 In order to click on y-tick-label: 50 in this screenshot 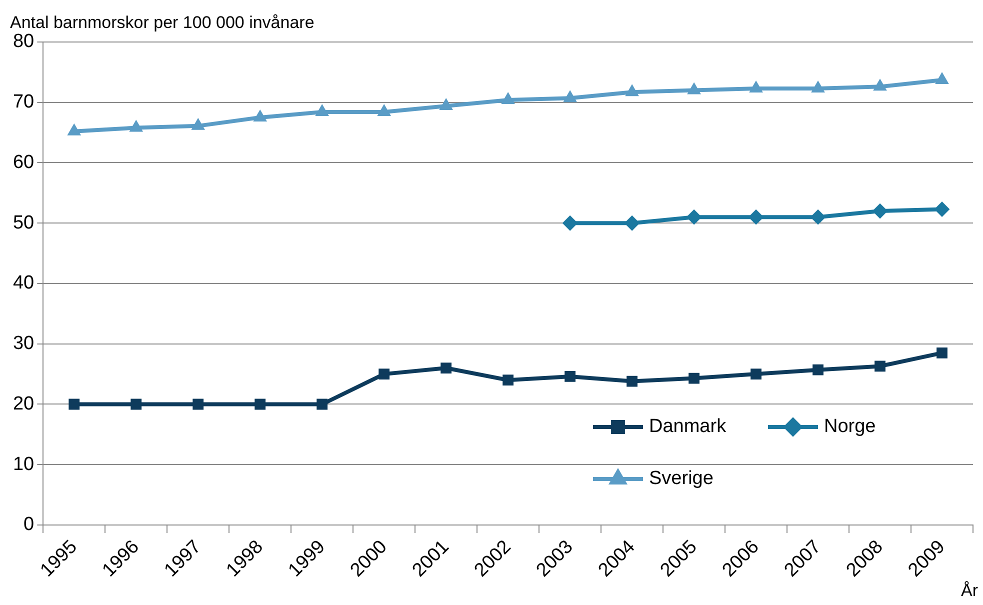, I will do `click(23, 223)`.